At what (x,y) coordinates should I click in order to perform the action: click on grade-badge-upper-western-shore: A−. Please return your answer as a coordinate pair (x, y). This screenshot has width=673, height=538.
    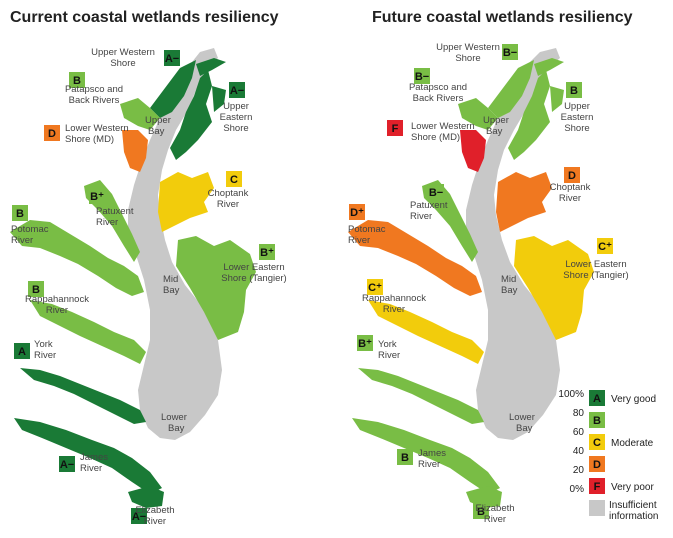
    Looking at the image, I should click on (172, 58).